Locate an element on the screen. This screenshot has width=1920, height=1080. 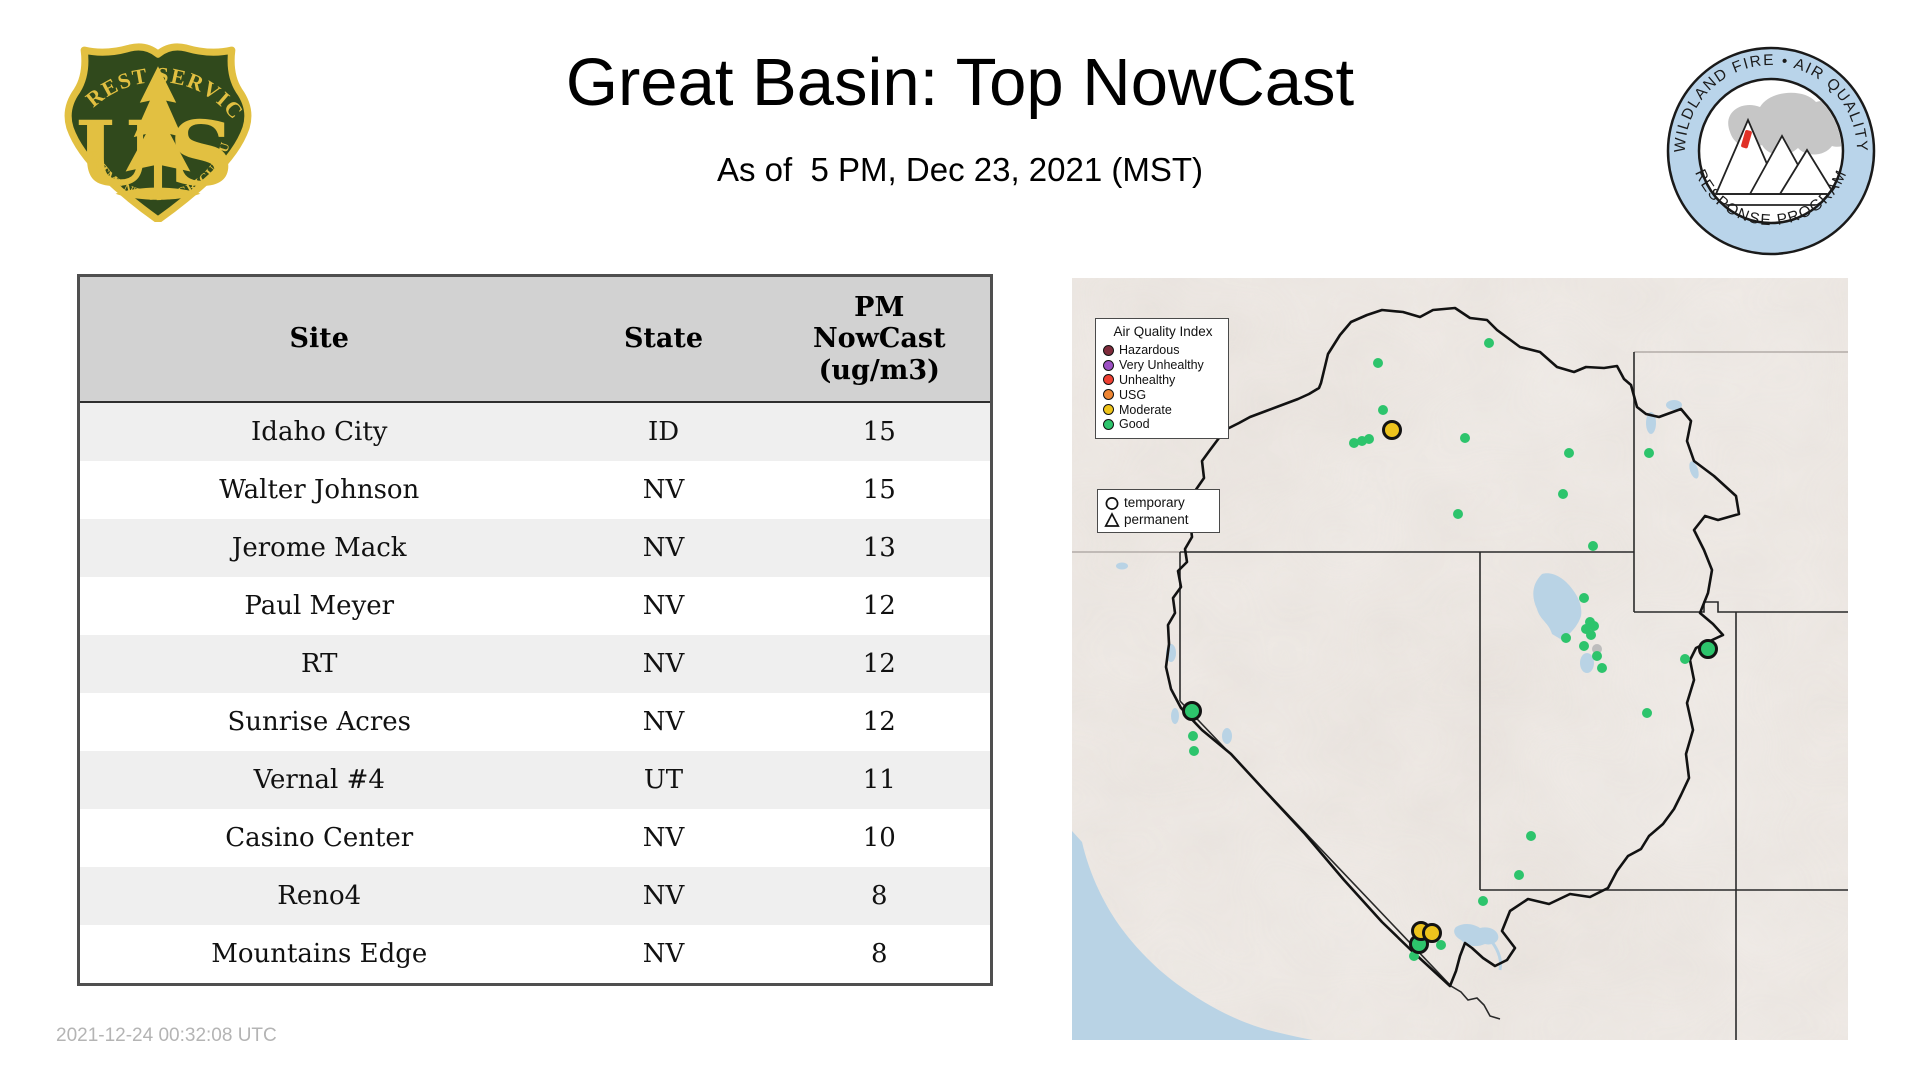
page-subtitle: As of 5 PM, Dec 23, 2021 (MST) is located at coordinates (959, 169).